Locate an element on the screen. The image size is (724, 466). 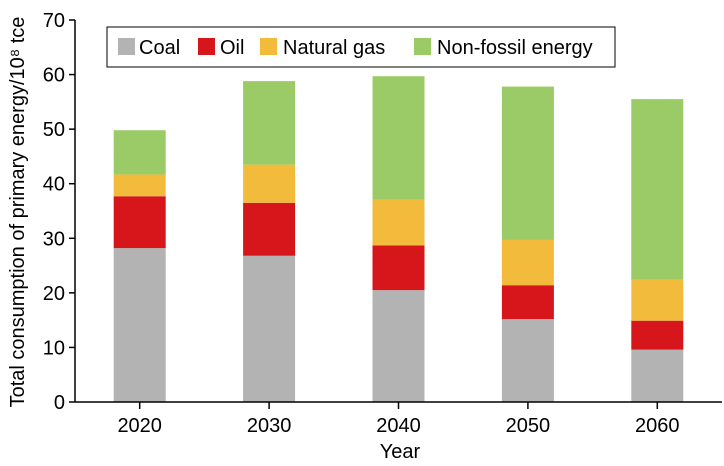
legend: Coal Oil Natural gas Non-fossil energy is located at coordinates (361, 47).